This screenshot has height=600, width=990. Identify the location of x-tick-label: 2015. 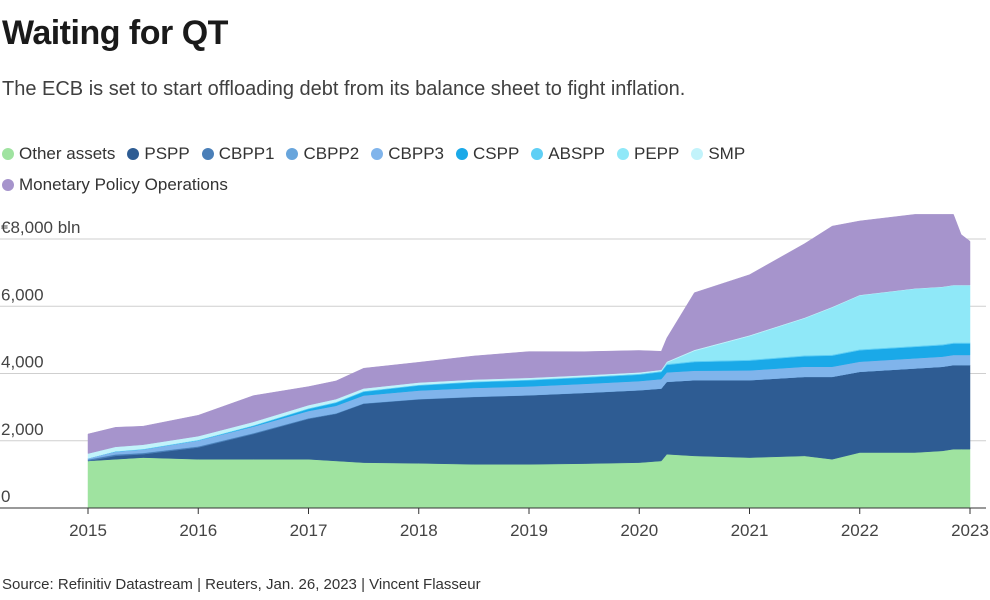
(88, 530).